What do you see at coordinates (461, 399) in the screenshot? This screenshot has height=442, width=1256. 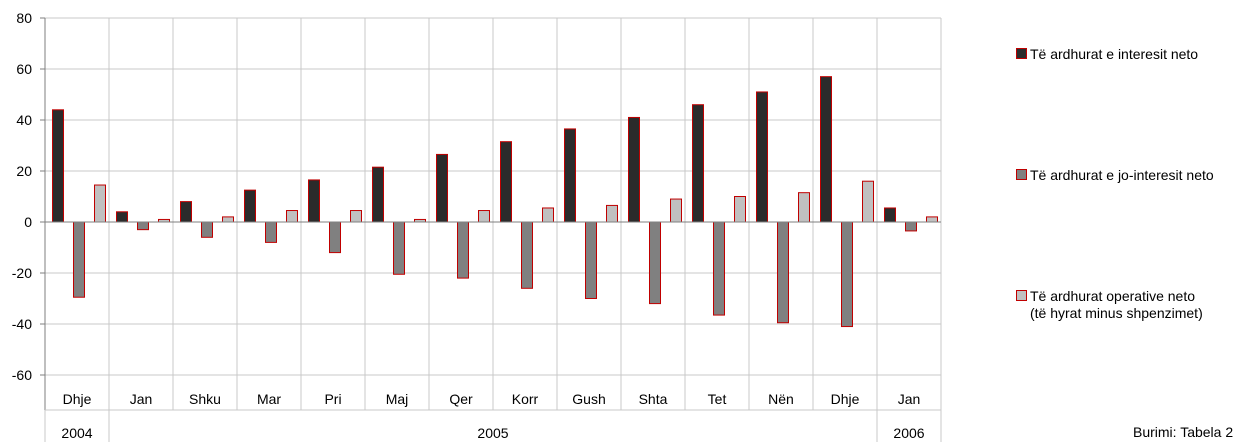 I see `x-tick-label: Qer` at bounding box center [461, 399].